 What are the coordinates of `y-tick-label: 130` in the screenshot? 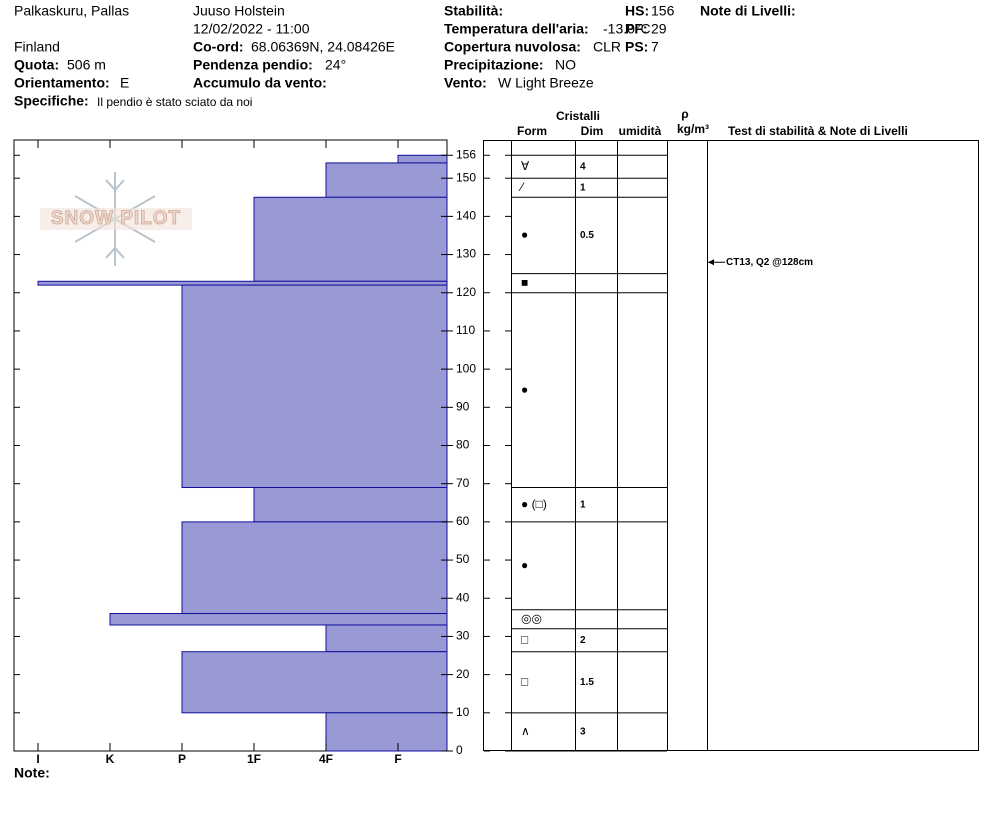 It's located at (466, 254).